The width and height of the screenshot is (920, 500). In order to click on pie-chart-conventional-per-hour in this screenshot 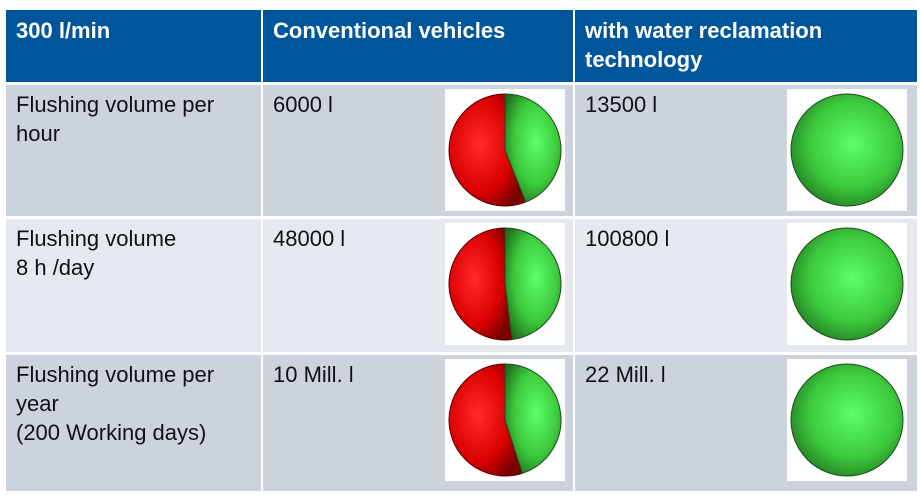, I will do `click(505, 150)`.